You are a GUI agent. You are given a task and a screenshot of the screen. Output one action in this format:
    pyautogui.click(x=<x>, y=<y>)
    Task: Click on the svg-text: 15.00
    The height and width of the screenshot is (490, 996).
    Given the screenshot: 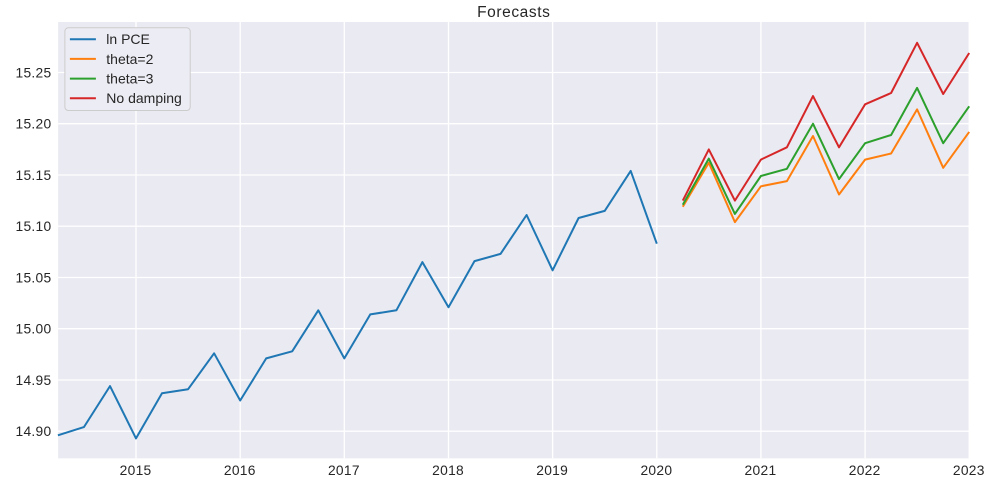 What is the action you would take?
    pyautogui.click(x=33, y=329)
    